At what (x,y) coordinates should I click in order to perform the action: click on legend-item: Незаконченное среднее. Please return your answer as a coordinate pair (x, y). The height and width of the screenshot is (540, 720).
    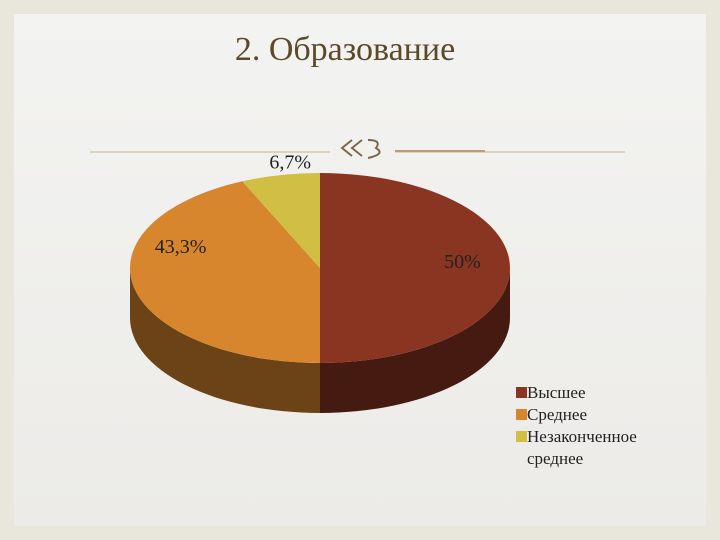
    Looking at the image, I should click on (596, 448).